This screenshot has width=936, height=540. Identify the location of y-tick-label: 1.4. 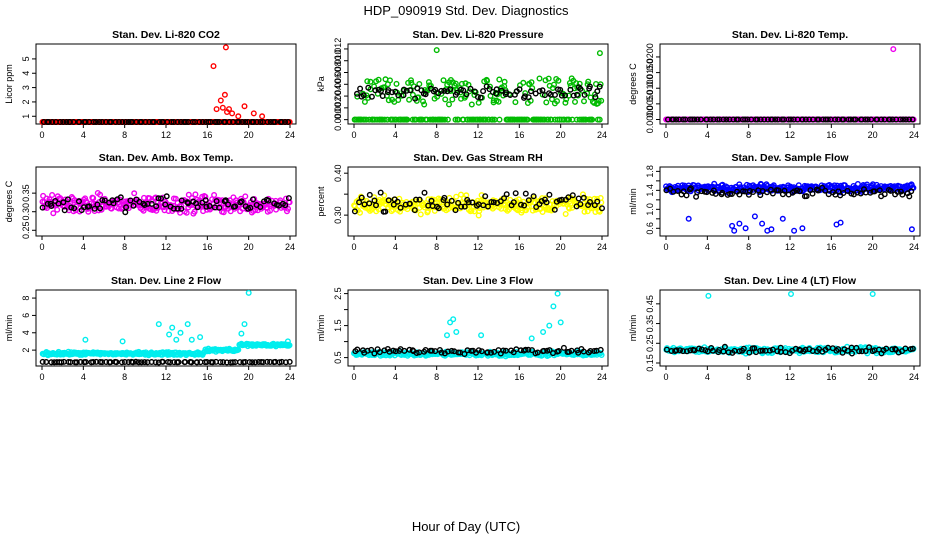
(650, 190).